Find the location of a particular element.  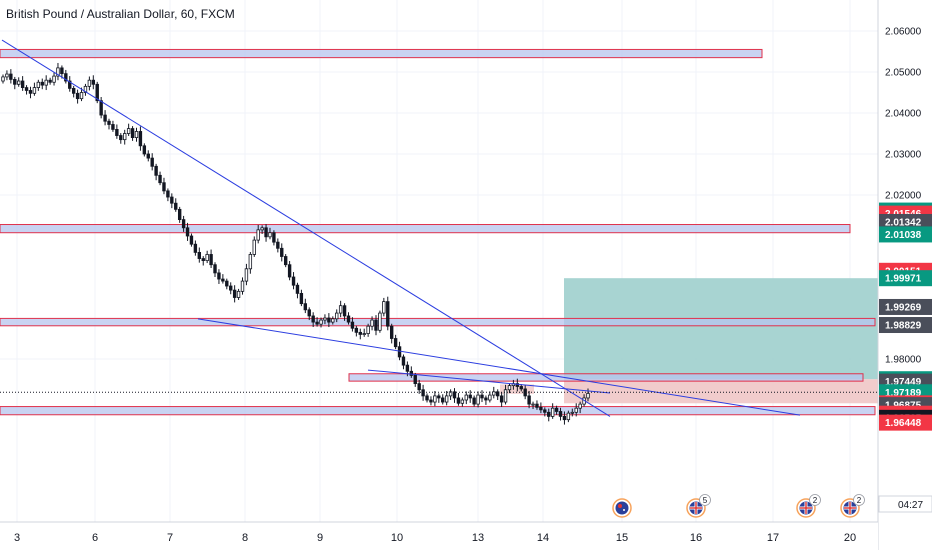

profit-target-zone is located at coordinates (721, 329).